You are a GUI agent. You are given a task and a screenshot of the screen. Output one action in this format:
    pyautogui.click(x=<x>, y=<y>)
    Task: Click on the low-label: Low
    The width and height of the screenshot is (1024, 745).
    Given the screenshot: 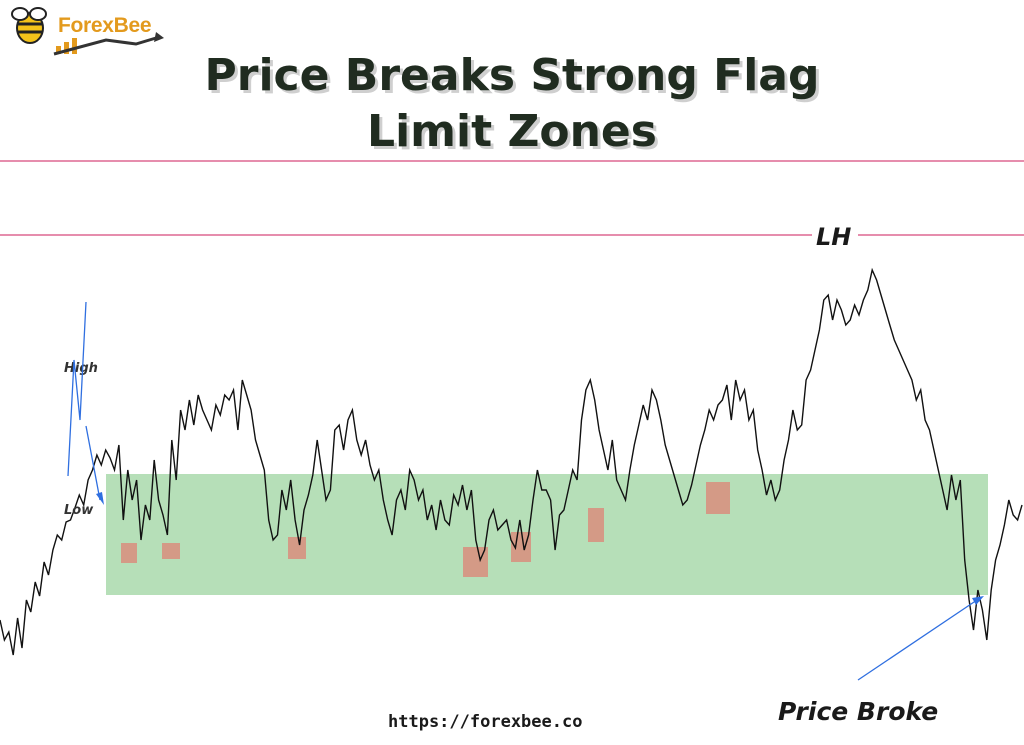 What is the action you would take?
    pyautogui.click(x=79, y=510)
    